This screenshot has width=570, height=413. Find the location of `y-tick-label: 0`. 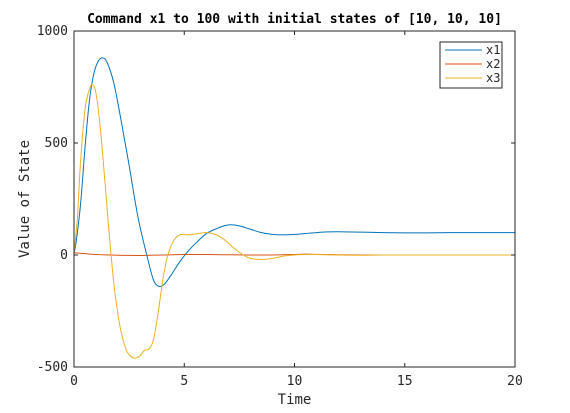

y-tick-label: 0 is located at coordinates (64, 255).